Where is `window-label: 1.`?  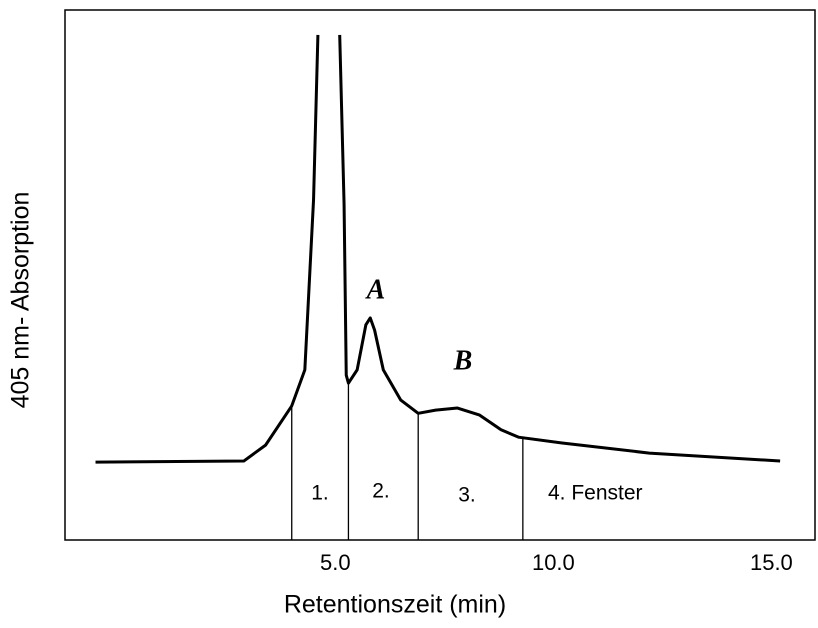
window-label: 1. is located at coordinates (320, 493).